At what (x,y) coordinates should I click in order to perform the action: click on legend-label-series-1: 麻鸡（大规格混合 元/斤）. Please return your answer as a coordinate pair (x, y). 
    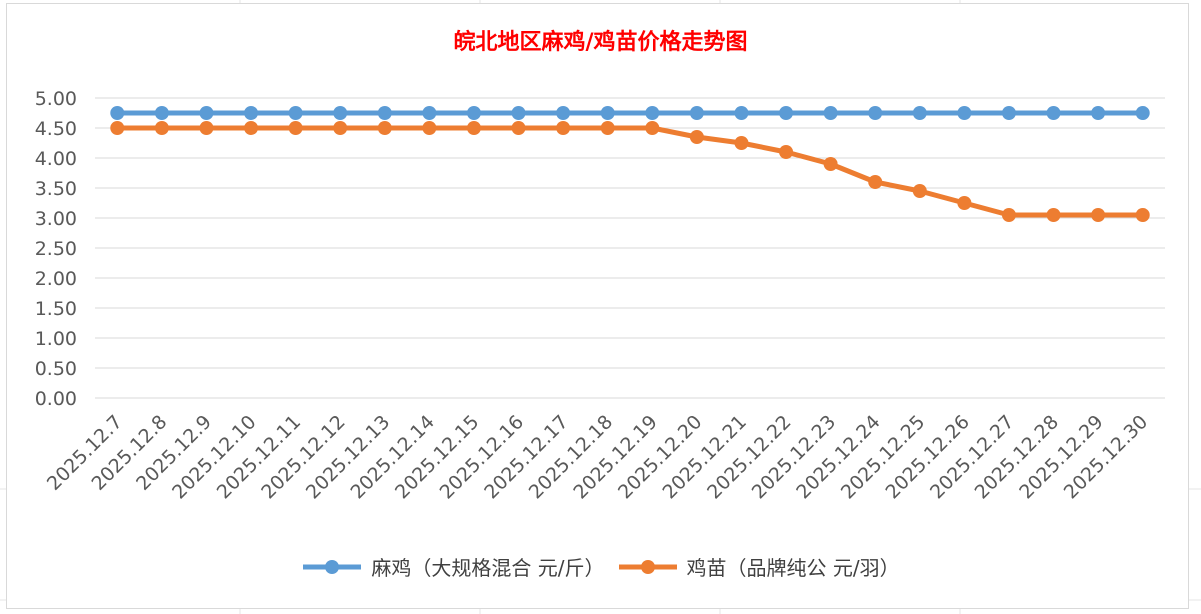
    Looking at the image, I should click on (488, 568).